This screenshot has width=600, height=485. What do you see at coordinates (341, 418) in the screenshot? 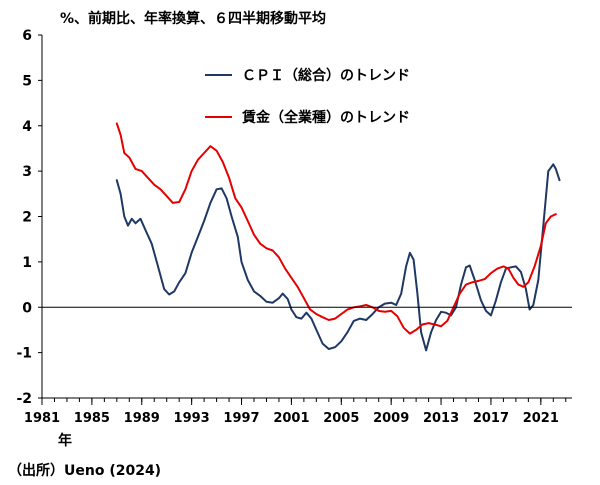
I see `x-tick-label: 2005` at bounding box center [341, 418].